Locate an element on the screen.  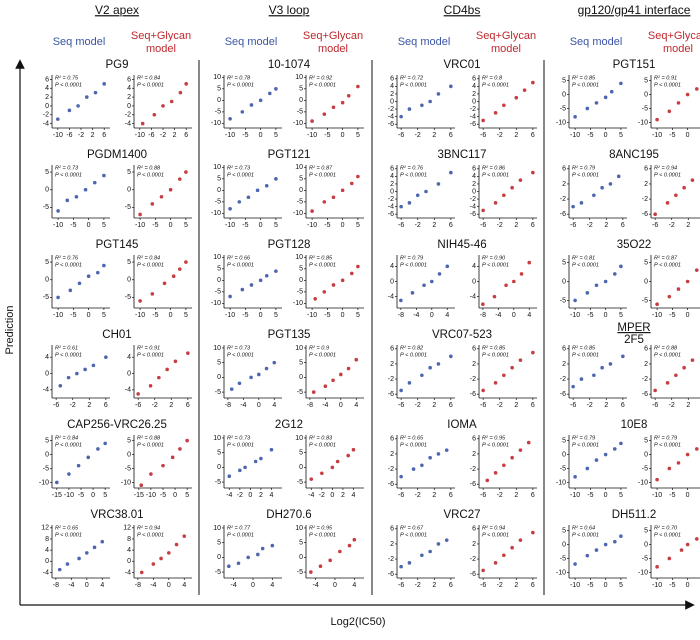
stat-annotation: R² = 0.87 is located at coordinates (321, 168).